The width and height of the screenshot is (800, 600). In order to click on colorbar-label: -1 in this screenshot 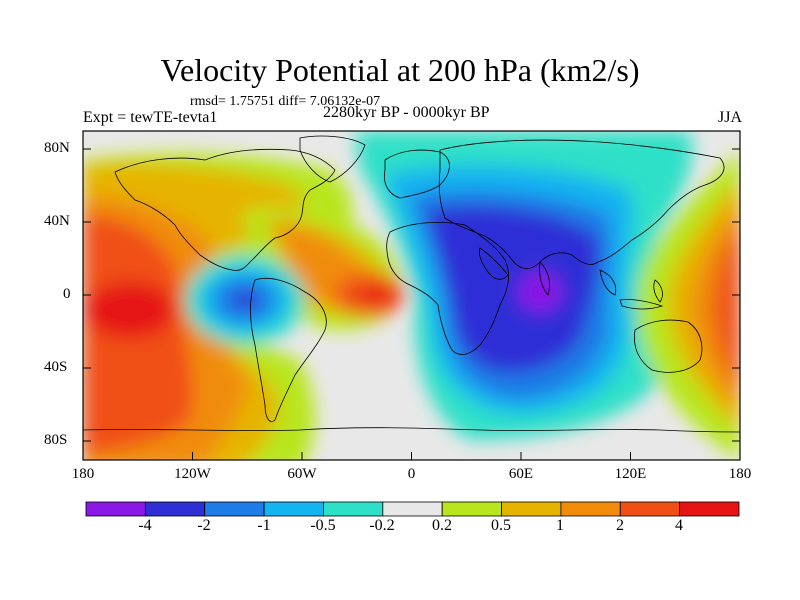, I will do `click(264, 525)`.